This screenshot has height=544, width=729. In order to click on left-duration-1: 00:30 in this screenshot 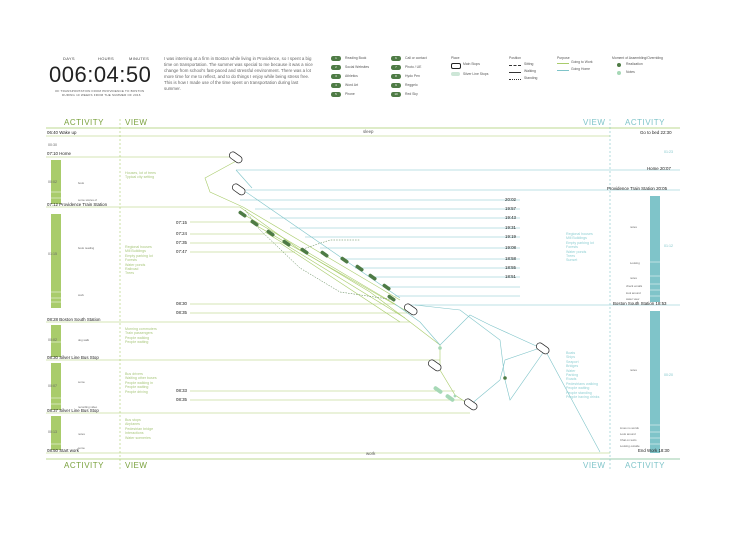, I will do `click(52, 145)`.